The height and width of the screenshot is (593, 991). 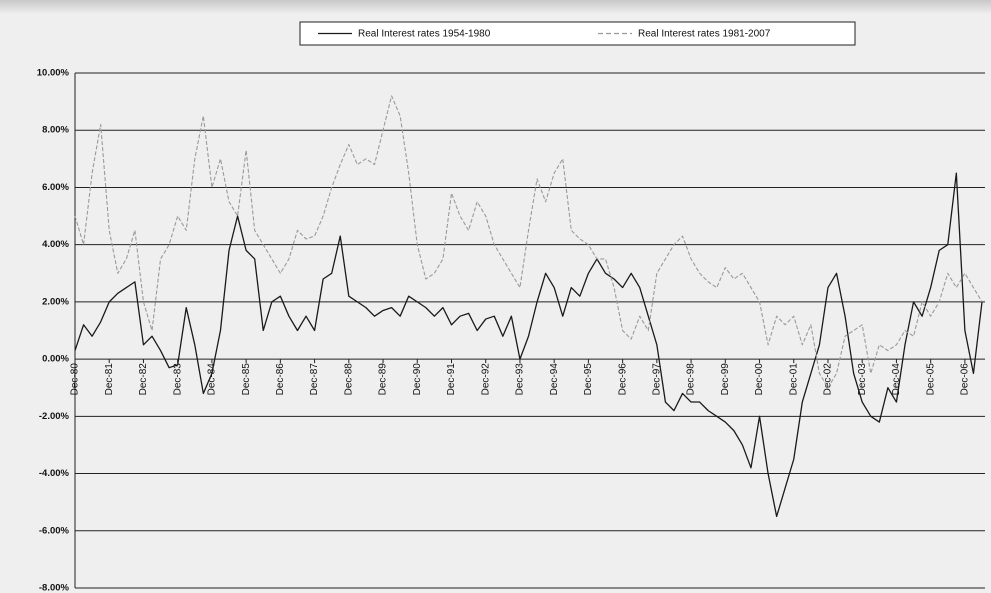 What do you see at coordinates (862, 379) in the screenshot?
I see `x-tick-label: Dec-03` at bounding box center [862, 379].